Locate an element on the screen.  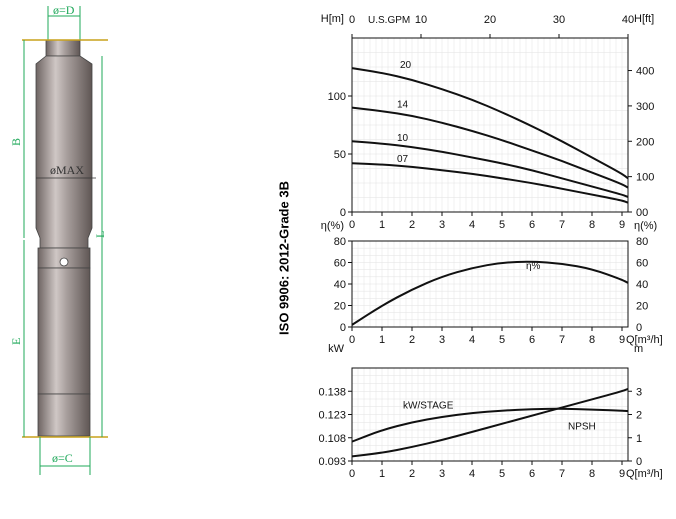
diameter-c-label: ø=C is located at coordinates (62, 458).